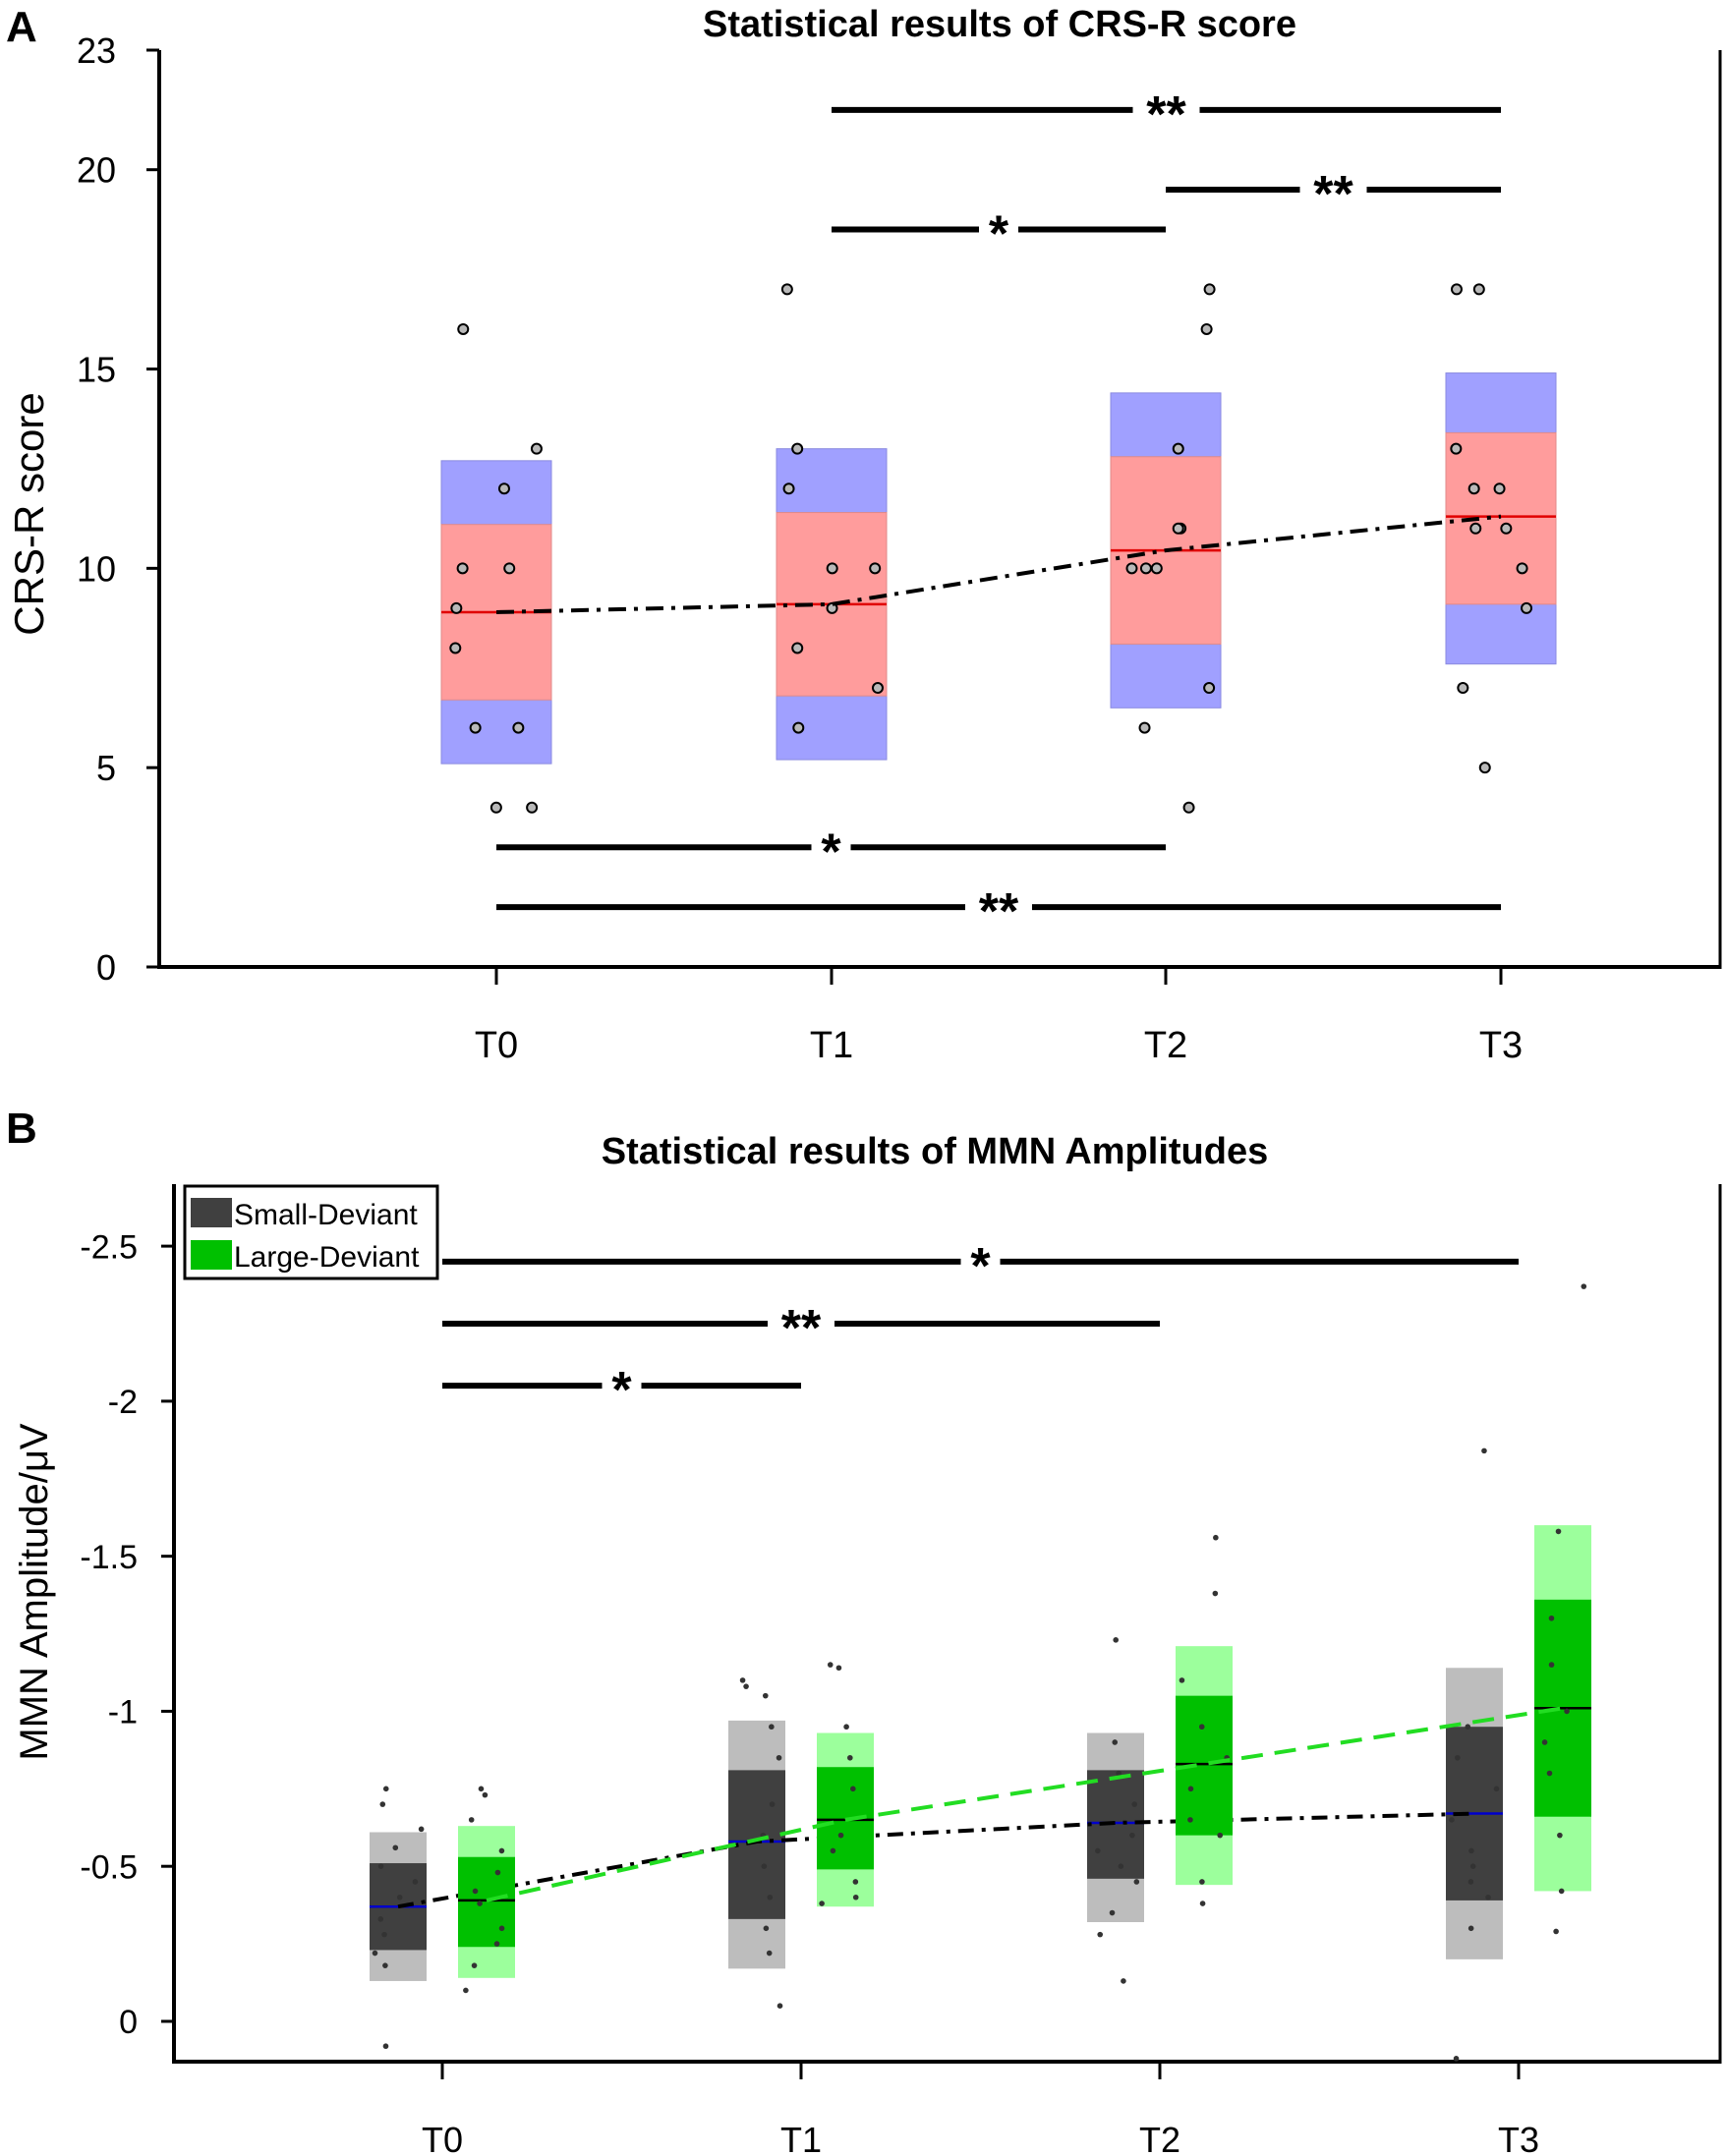  I want to click on legend-label-small: Small-Deviant, so click(326, 1215).